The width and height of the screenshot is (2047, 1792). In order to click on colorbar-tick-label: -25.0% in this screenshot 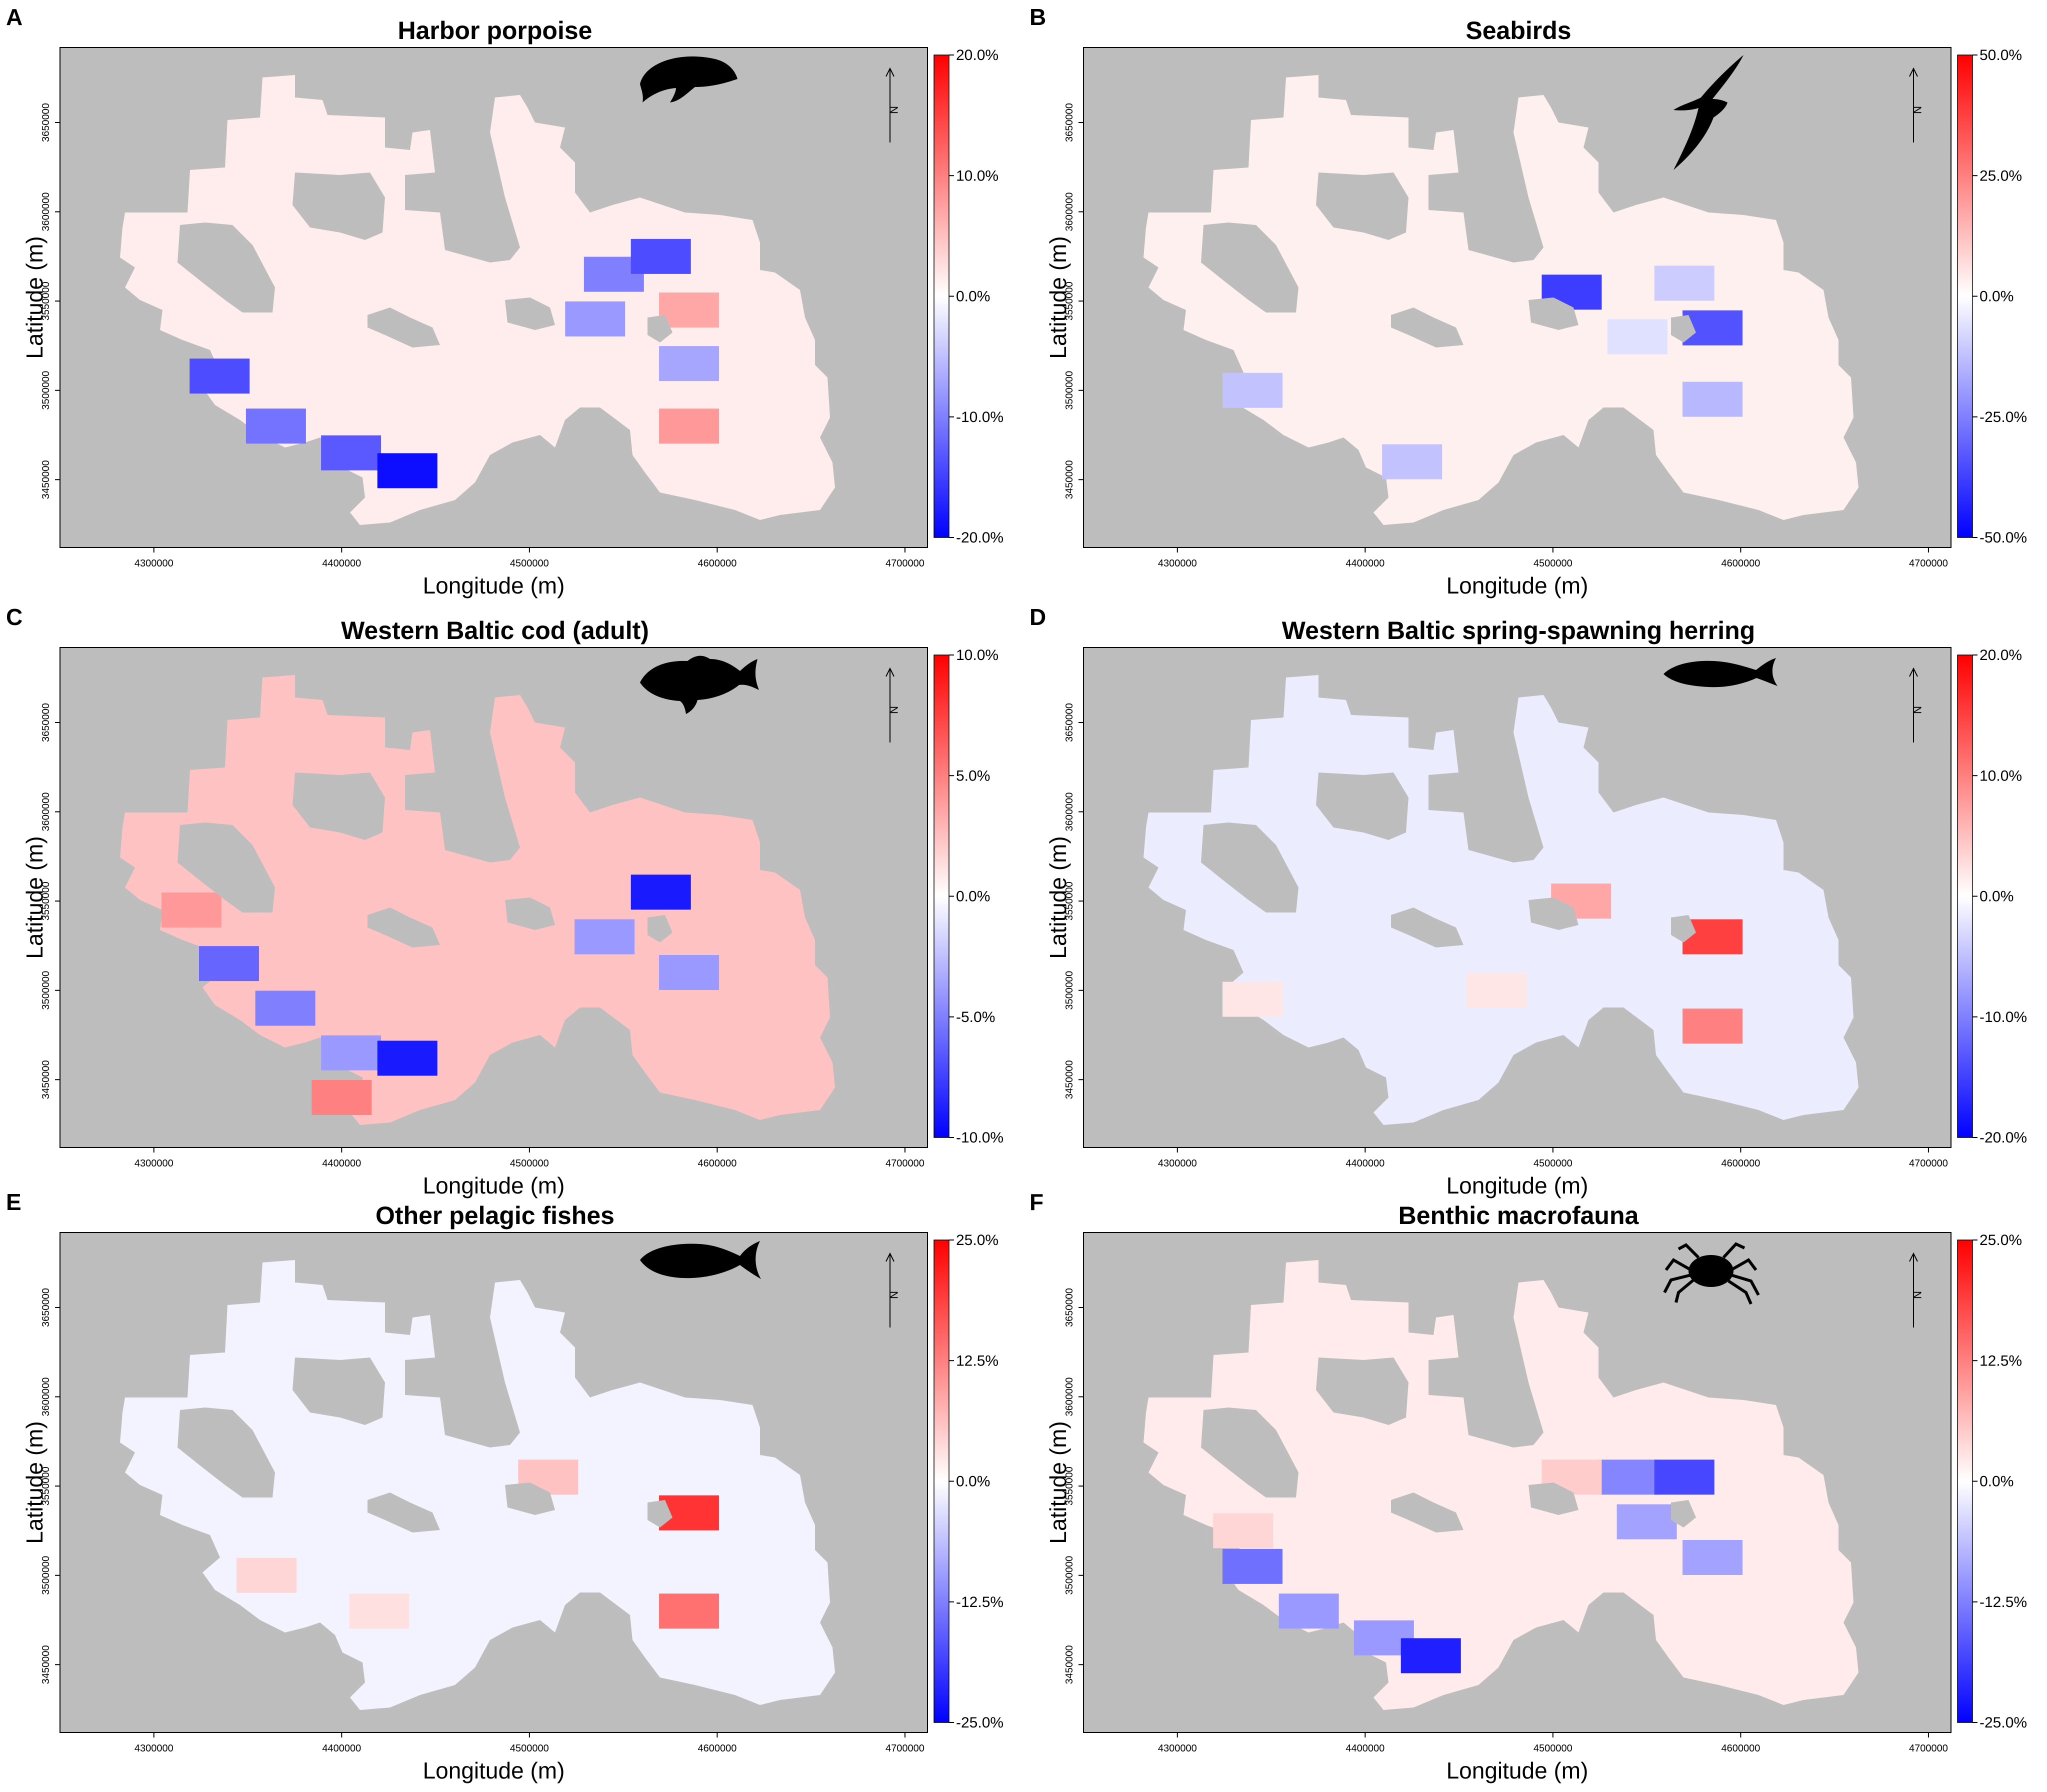, I will do `click(980, 1722)`.